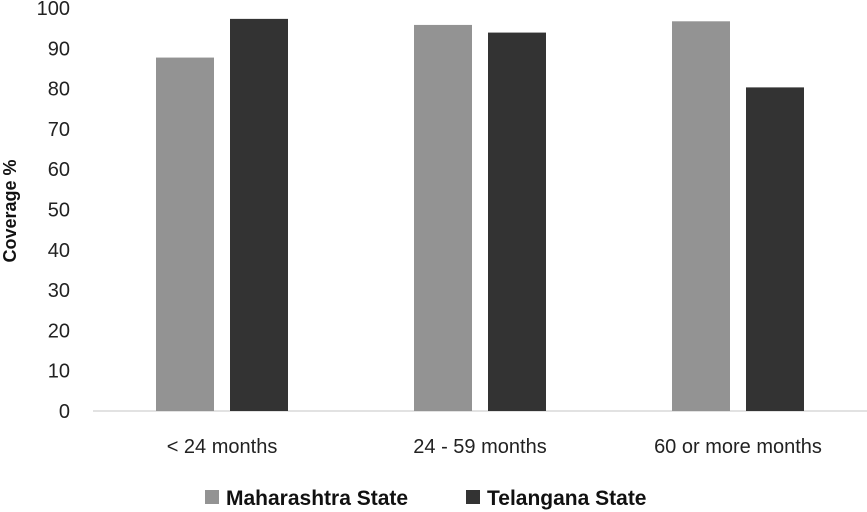 The width and height of the screenshot is (867, 512). Describe the element at coordinates (59, 291) in the screenshot. I see `y-tick-label: 30` at that location.